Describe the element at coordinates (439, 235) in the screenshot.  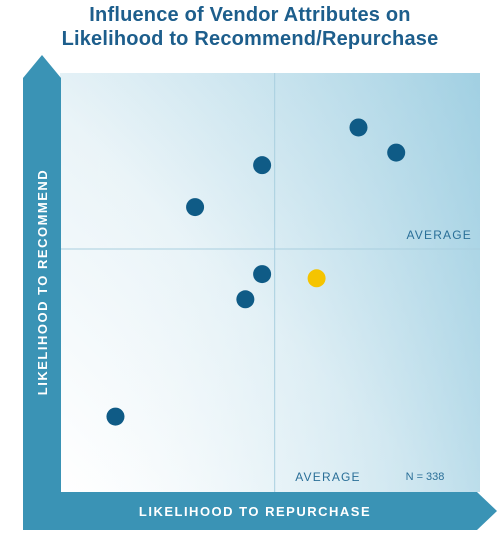
I see `y-average-label: AVERAGE` at that location.